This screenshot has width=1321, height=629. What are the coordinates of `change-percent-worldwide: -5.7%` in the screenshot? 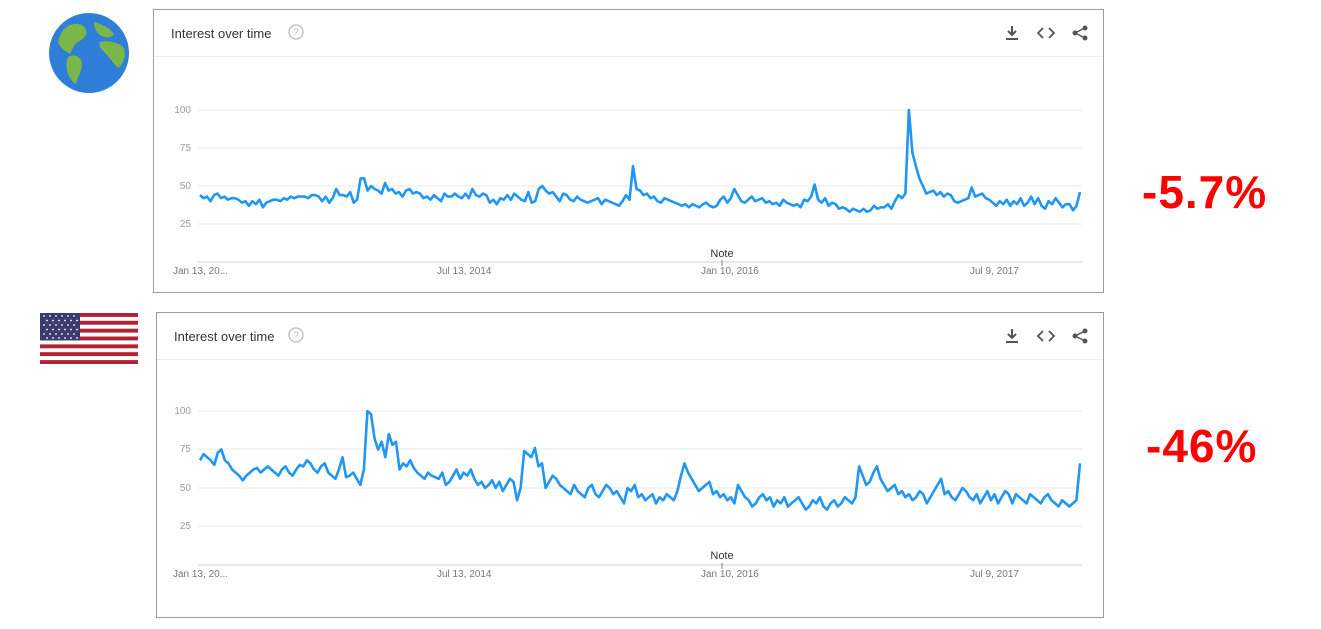 It's located at (1205, 192).